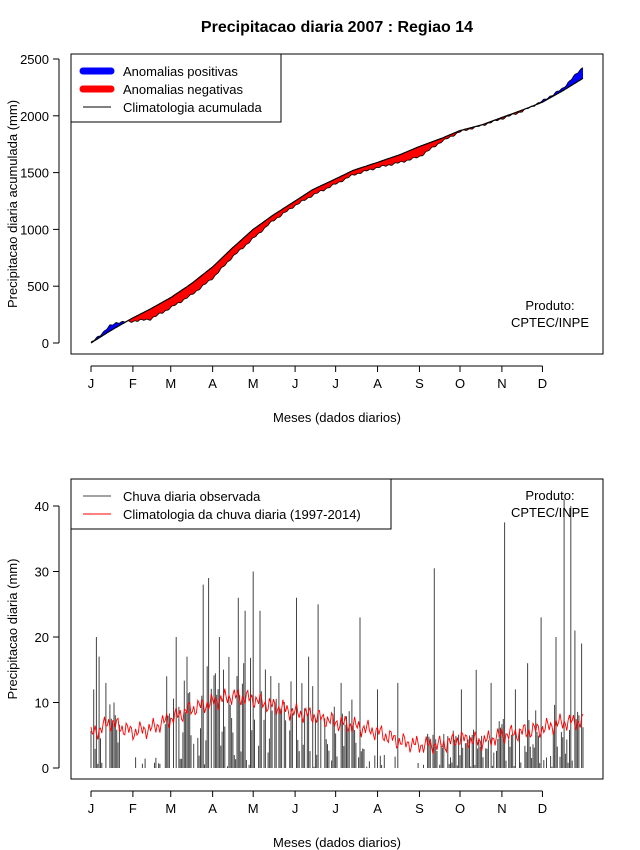 This screenshot has width=640, height=850. Describe the element at coordinates (337, 721) in the screenshot. I see `climatology-daily-line` at that location.